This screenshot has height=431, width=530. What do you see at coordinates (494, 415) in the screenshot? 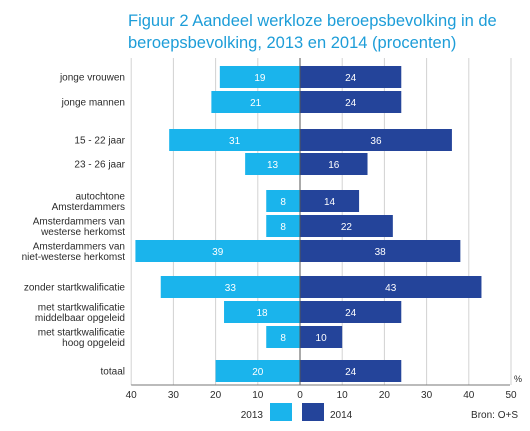
I see `source-note: Bron: O+S` at bounding box center [494, 415].